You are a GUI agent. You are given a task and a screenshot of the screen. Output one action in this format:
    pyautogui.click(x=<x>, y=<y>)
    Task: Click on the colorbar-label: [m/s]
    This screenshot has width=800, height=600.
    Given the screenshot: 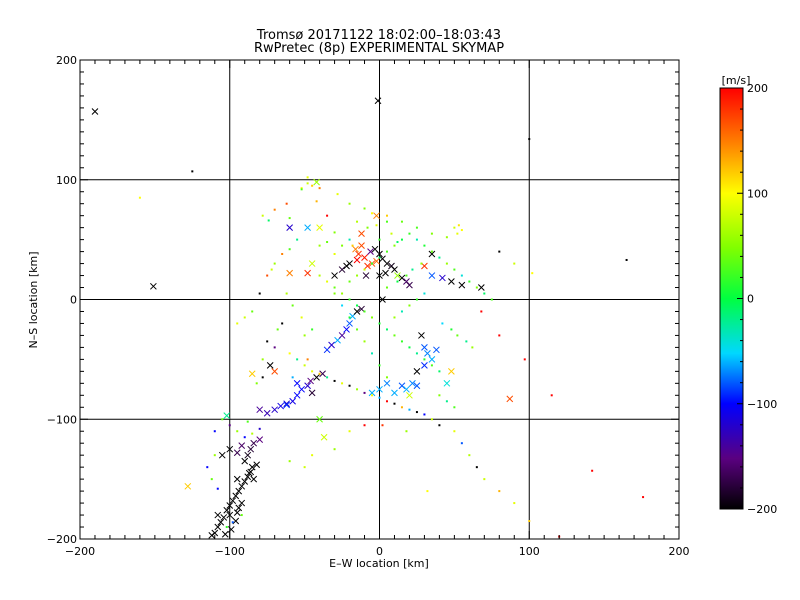 What is the action you would take?
    pyautogui.click(x=736, y=80)
    